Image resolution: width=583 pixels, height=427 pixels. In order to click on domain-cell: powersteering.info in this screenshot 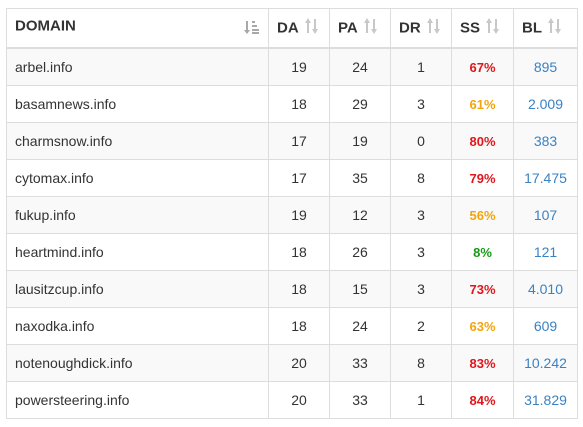, I will do `click(137, 400)`.